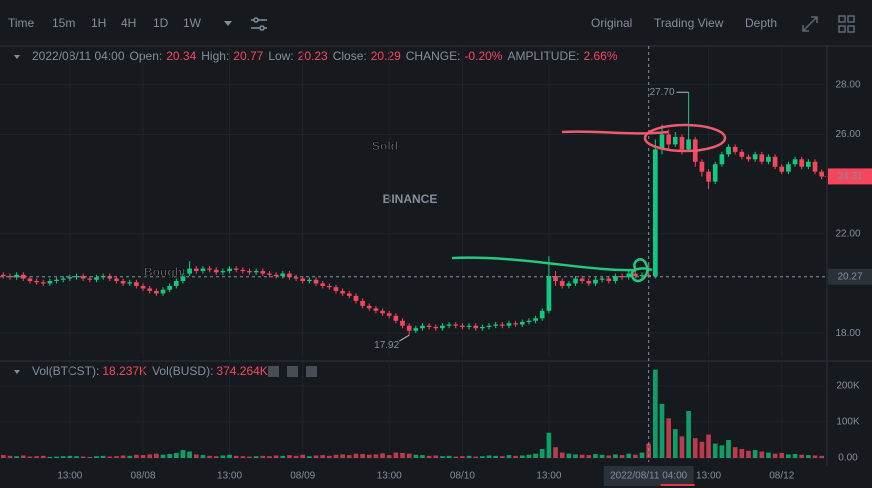 Image resolution: width=872 pixels, height=488 pixels. I want to click on settings-icon, so click(259, 24).